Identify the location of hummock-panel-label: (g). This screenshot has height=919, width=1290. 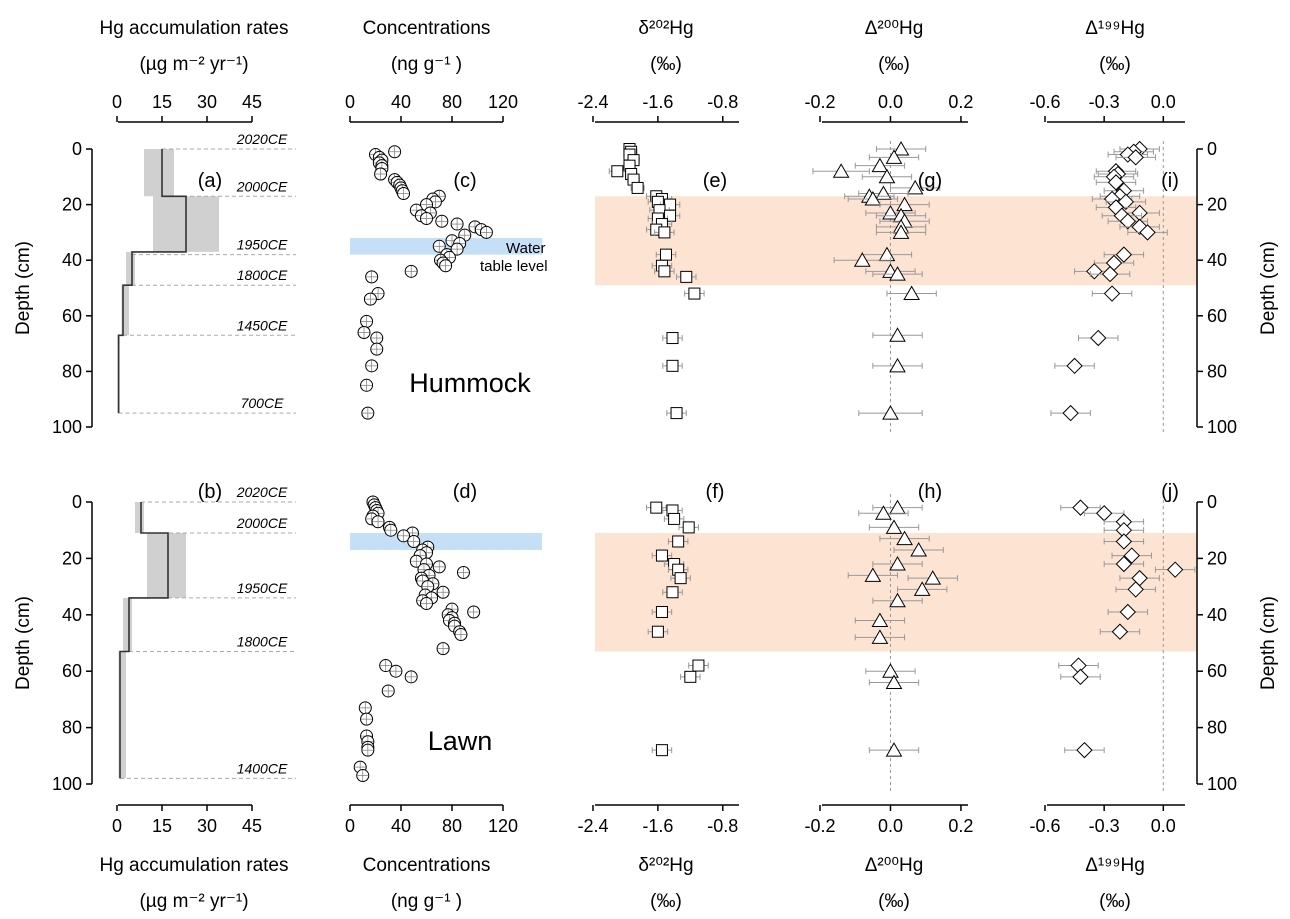
(930, 181).